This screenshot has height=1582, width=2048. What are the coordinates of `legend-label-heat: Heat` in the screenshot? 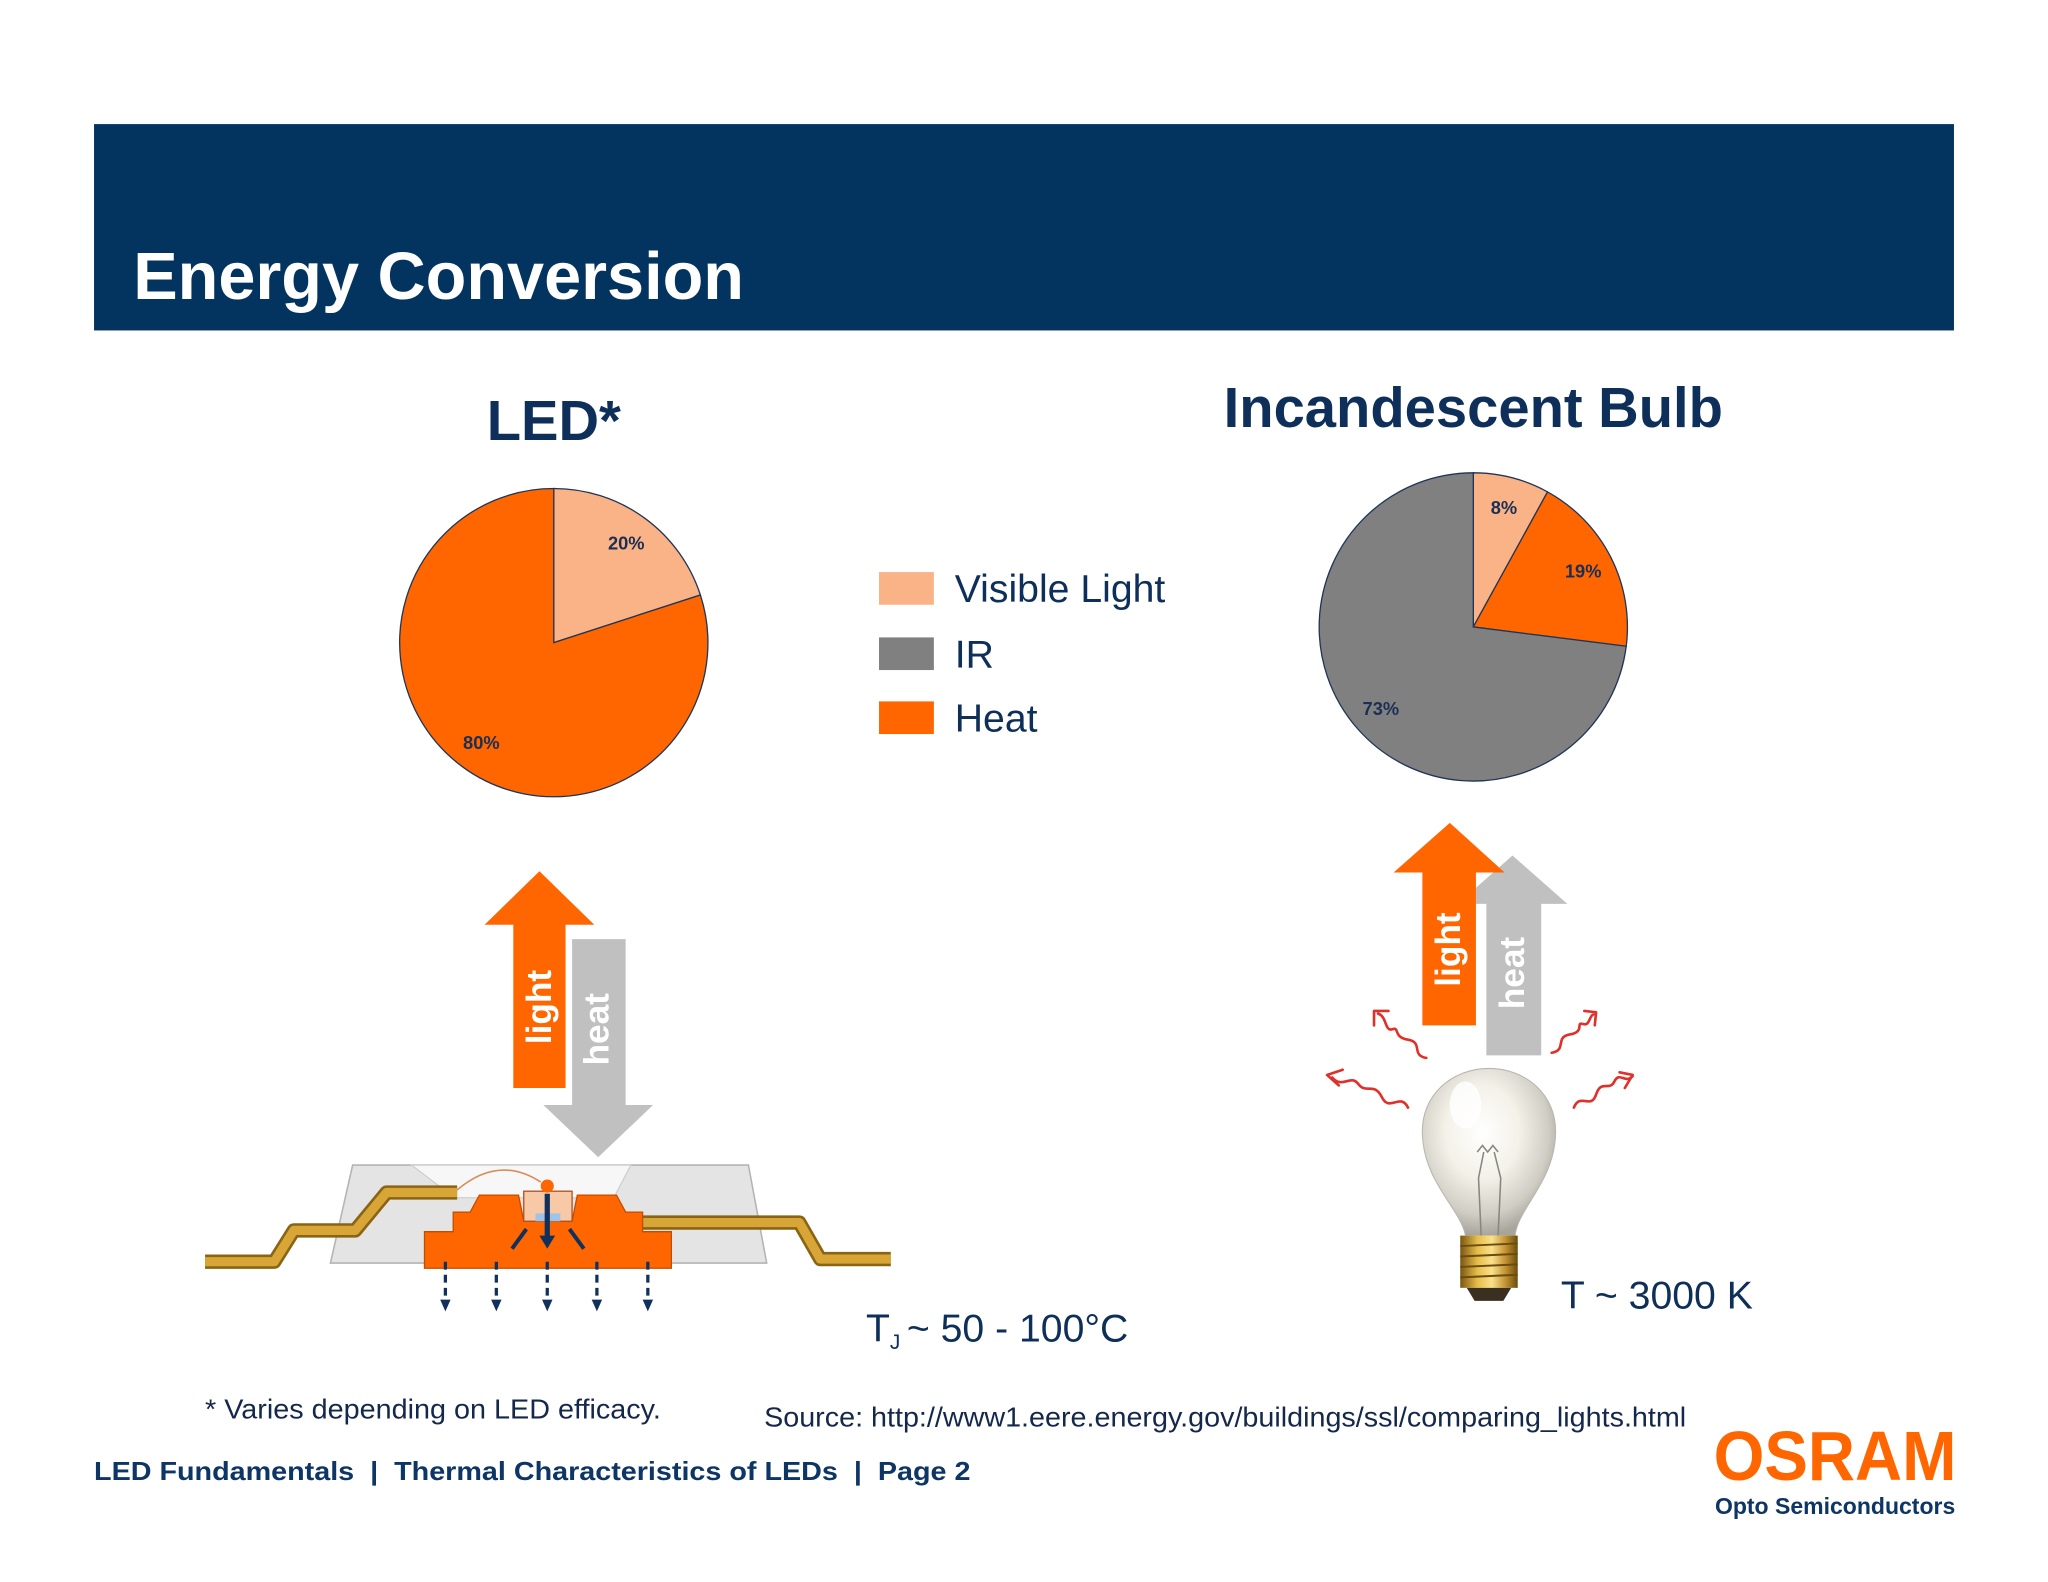 It's located at (996, 718).